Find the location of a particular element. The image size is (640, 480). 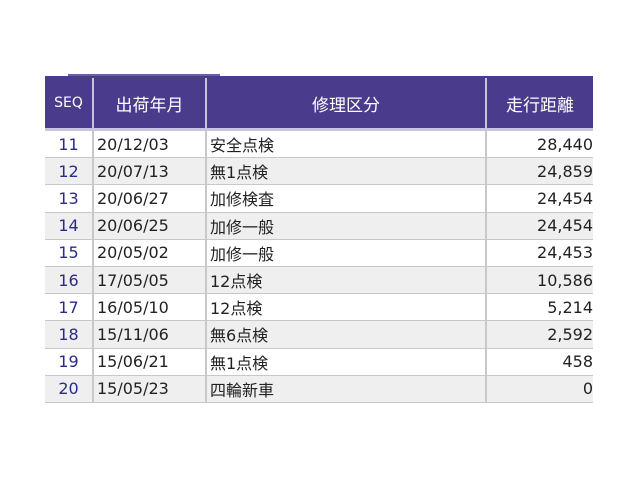

table-row: 16 17/05/05 12点検 10,586 is located at coordinates (319, 280).